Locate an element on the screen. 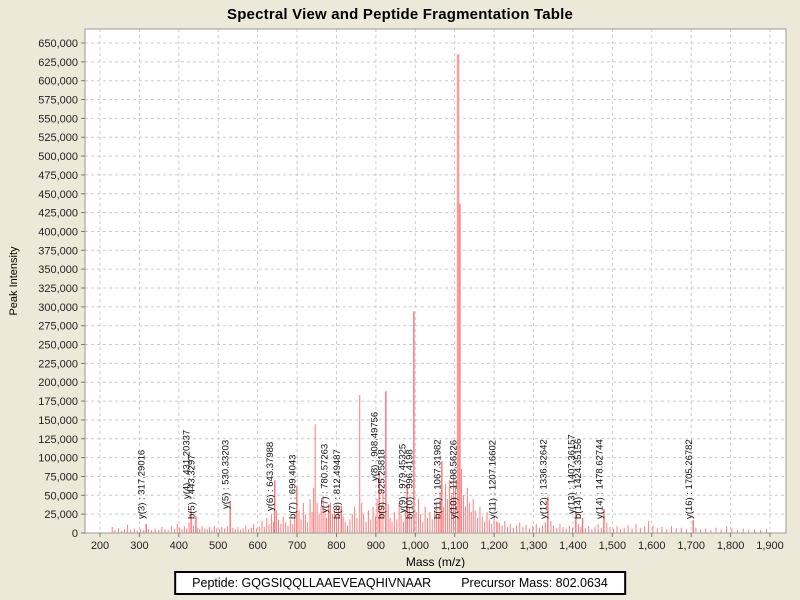 Image resolution: width=800 pixels, height=600 pixels. svg-text: 25,000 is located at coordinates (61, 515).